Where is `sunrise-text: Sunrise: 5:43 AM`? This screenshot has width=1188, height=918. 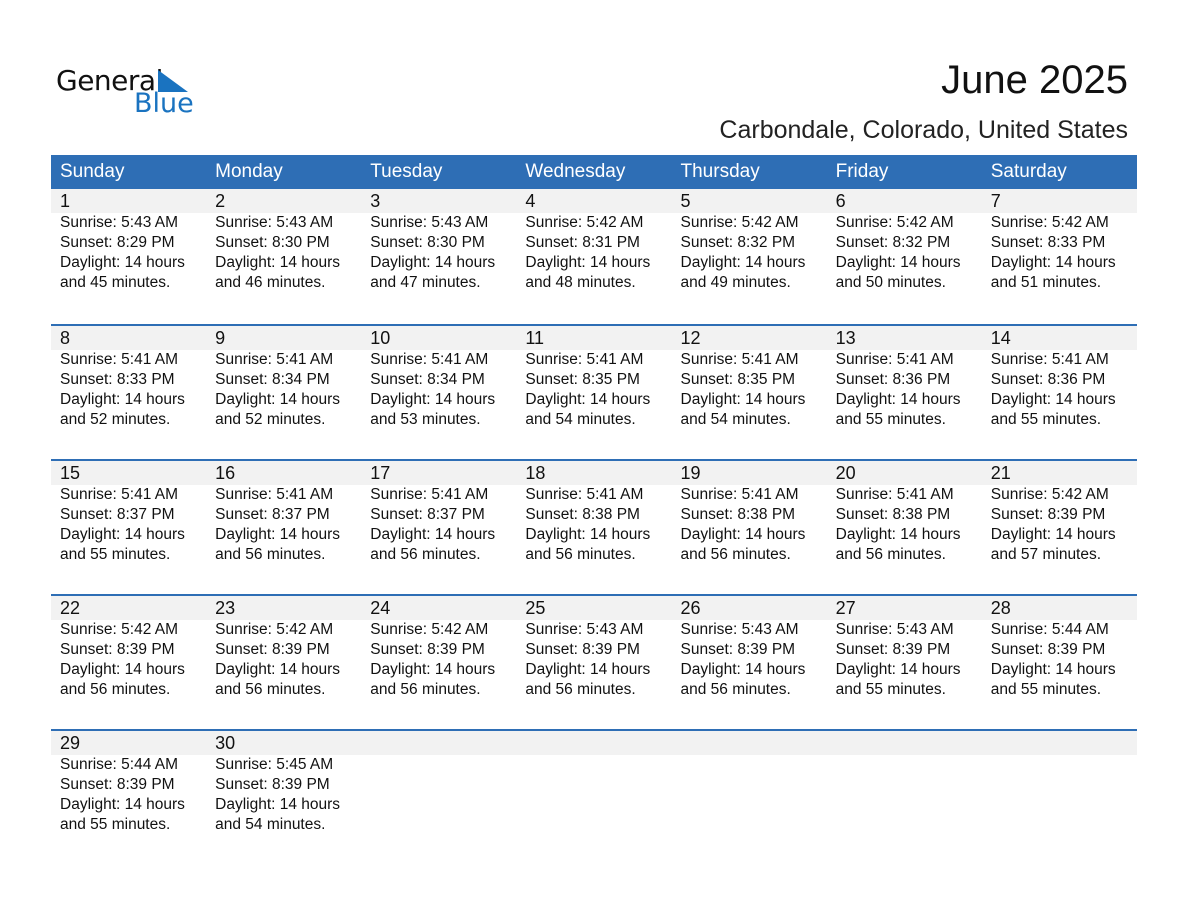 sunrise-text: Sunrise: 5:43 AM is located at coordinates (119, 222).